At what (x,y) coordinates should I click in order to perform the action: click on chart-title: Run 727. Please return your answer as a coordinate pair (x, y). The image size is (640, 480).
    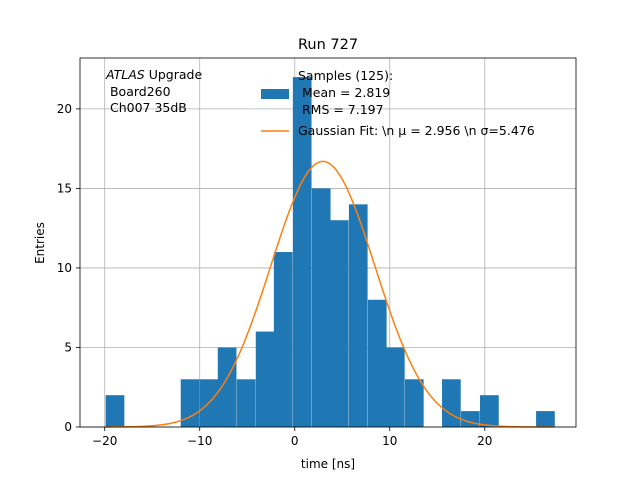
    Looking at the image, I should click on (328, 45).